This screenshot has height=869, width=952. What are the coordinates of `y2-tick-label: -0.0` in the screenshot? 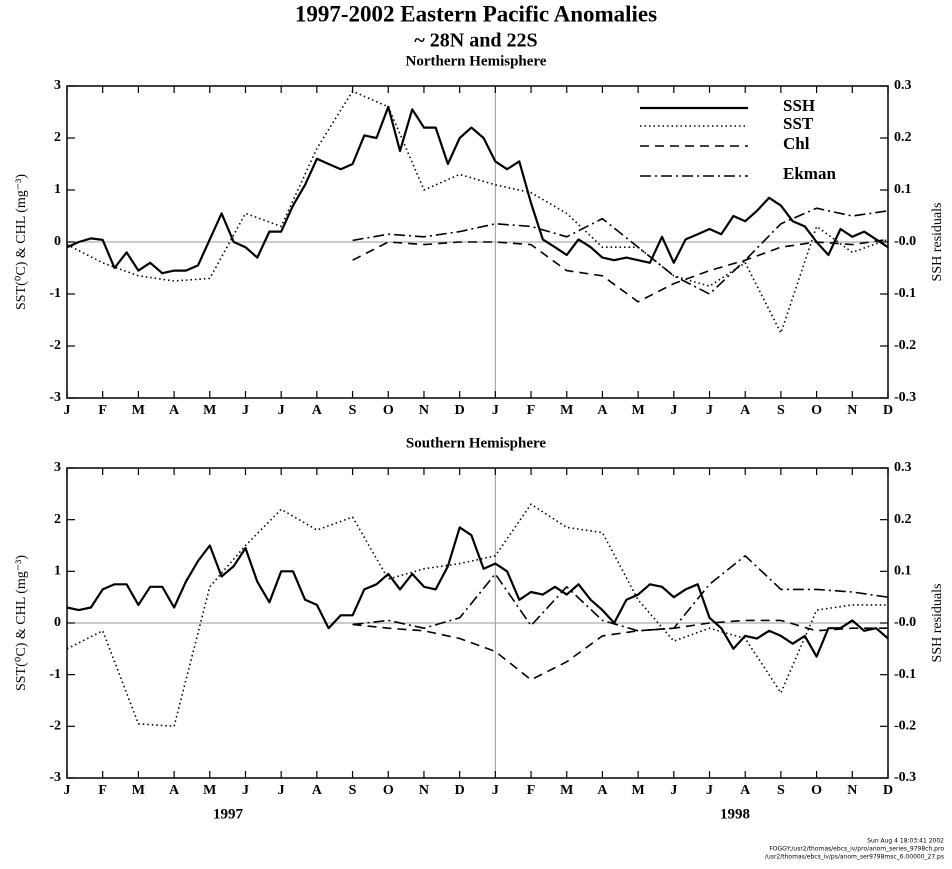 It's located at (905, 622).